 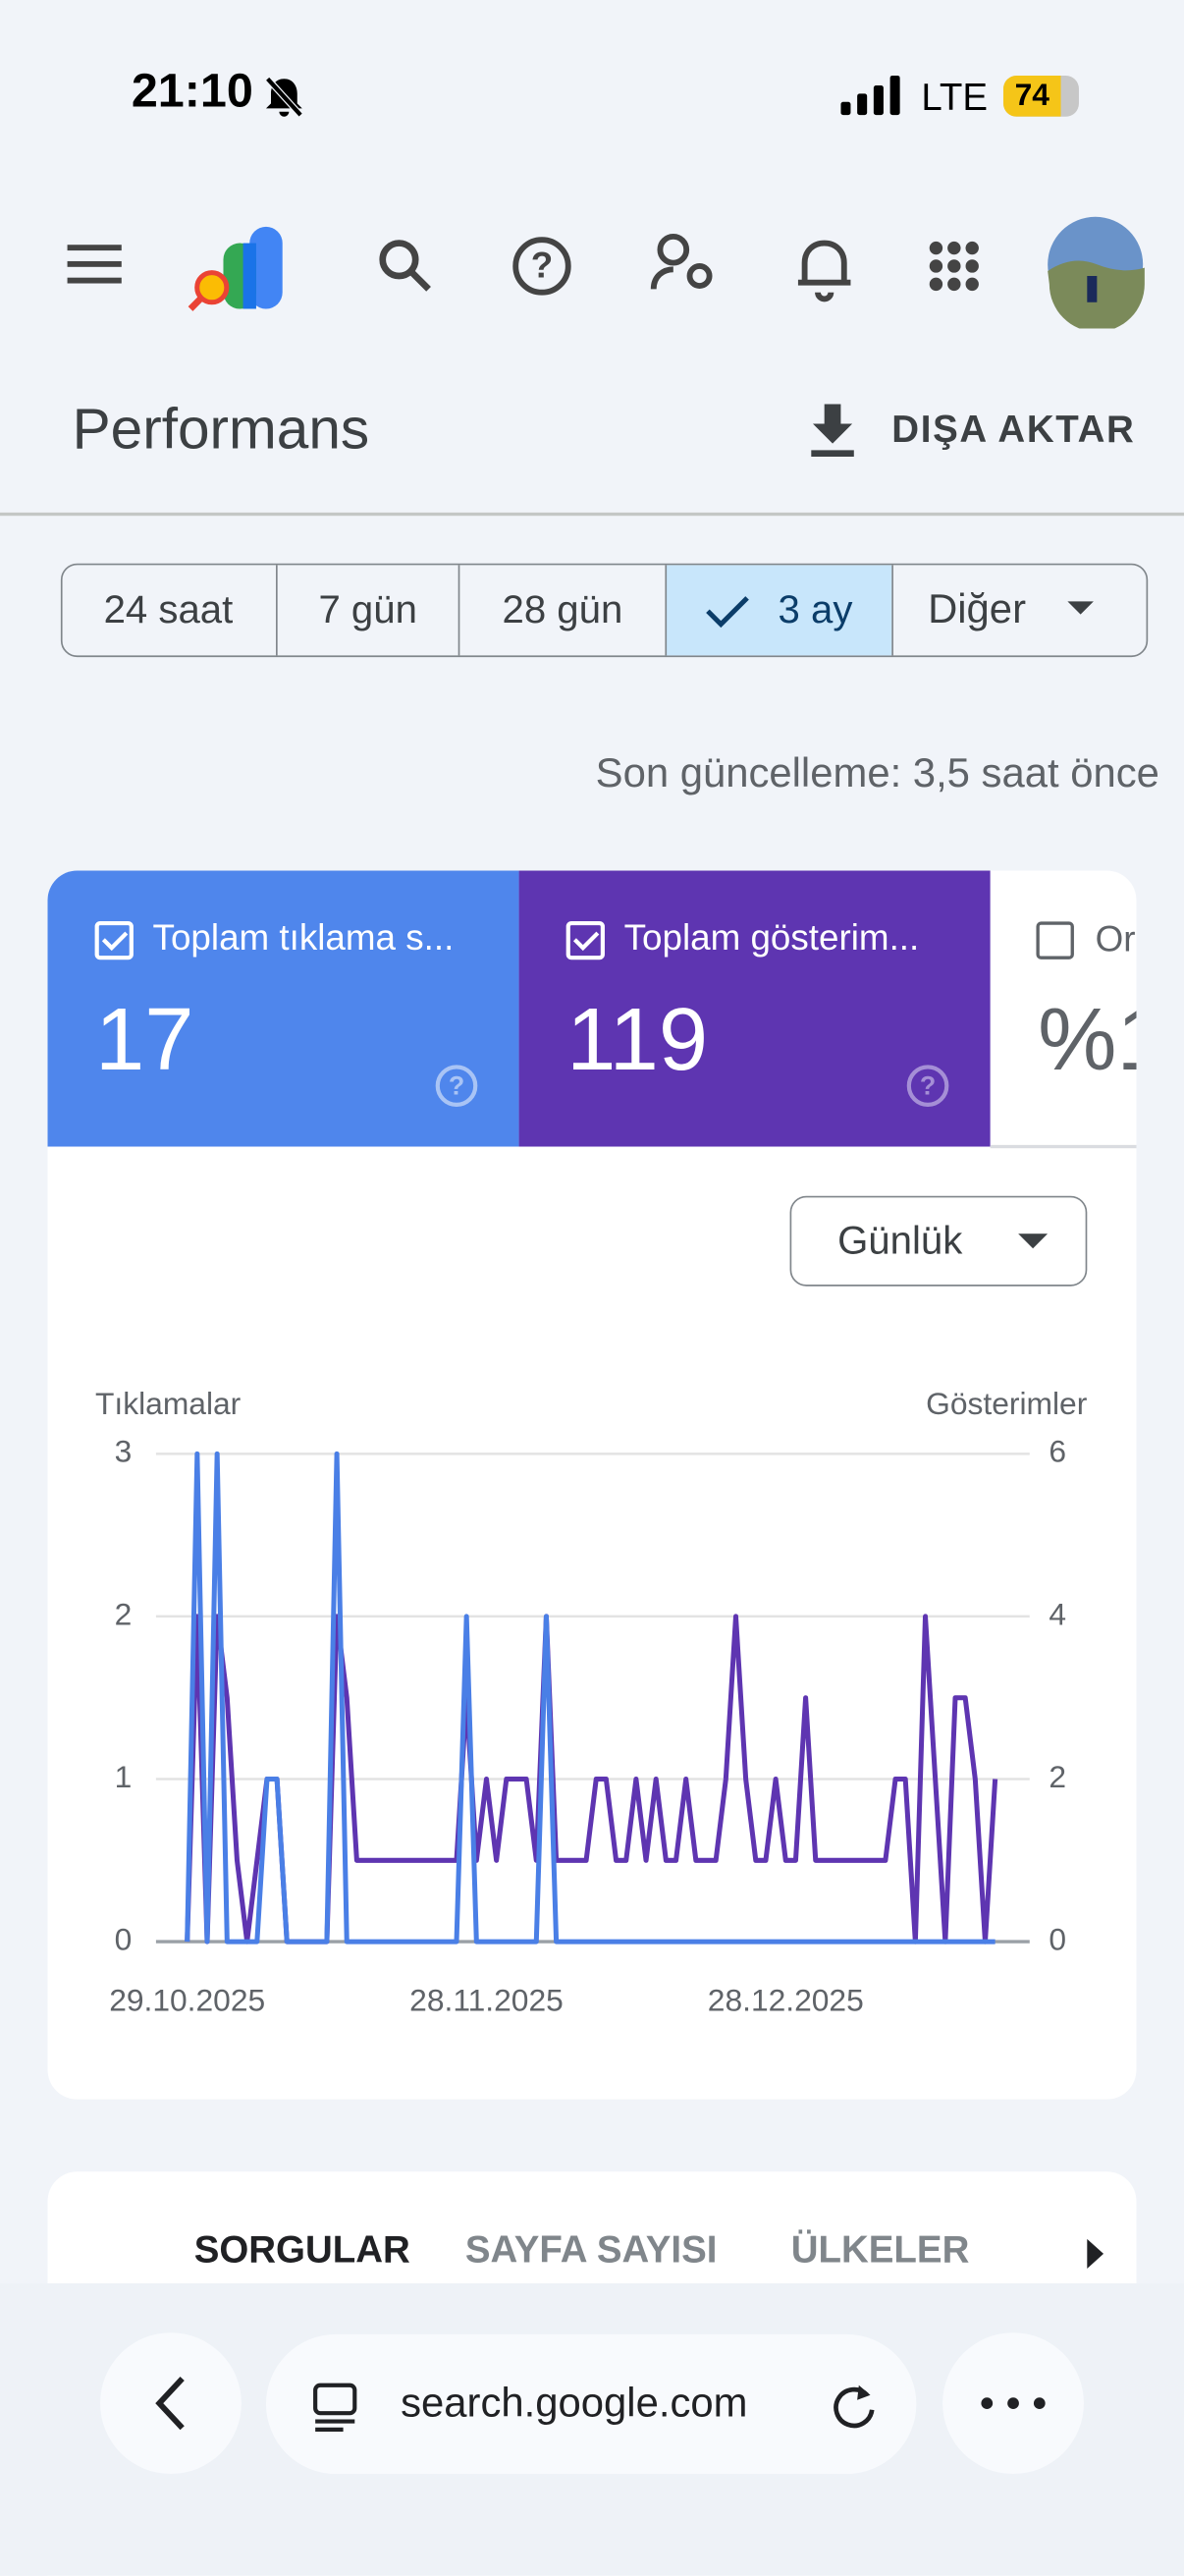 I want to click on battery-level: 74, so click(x=1032, y=96).